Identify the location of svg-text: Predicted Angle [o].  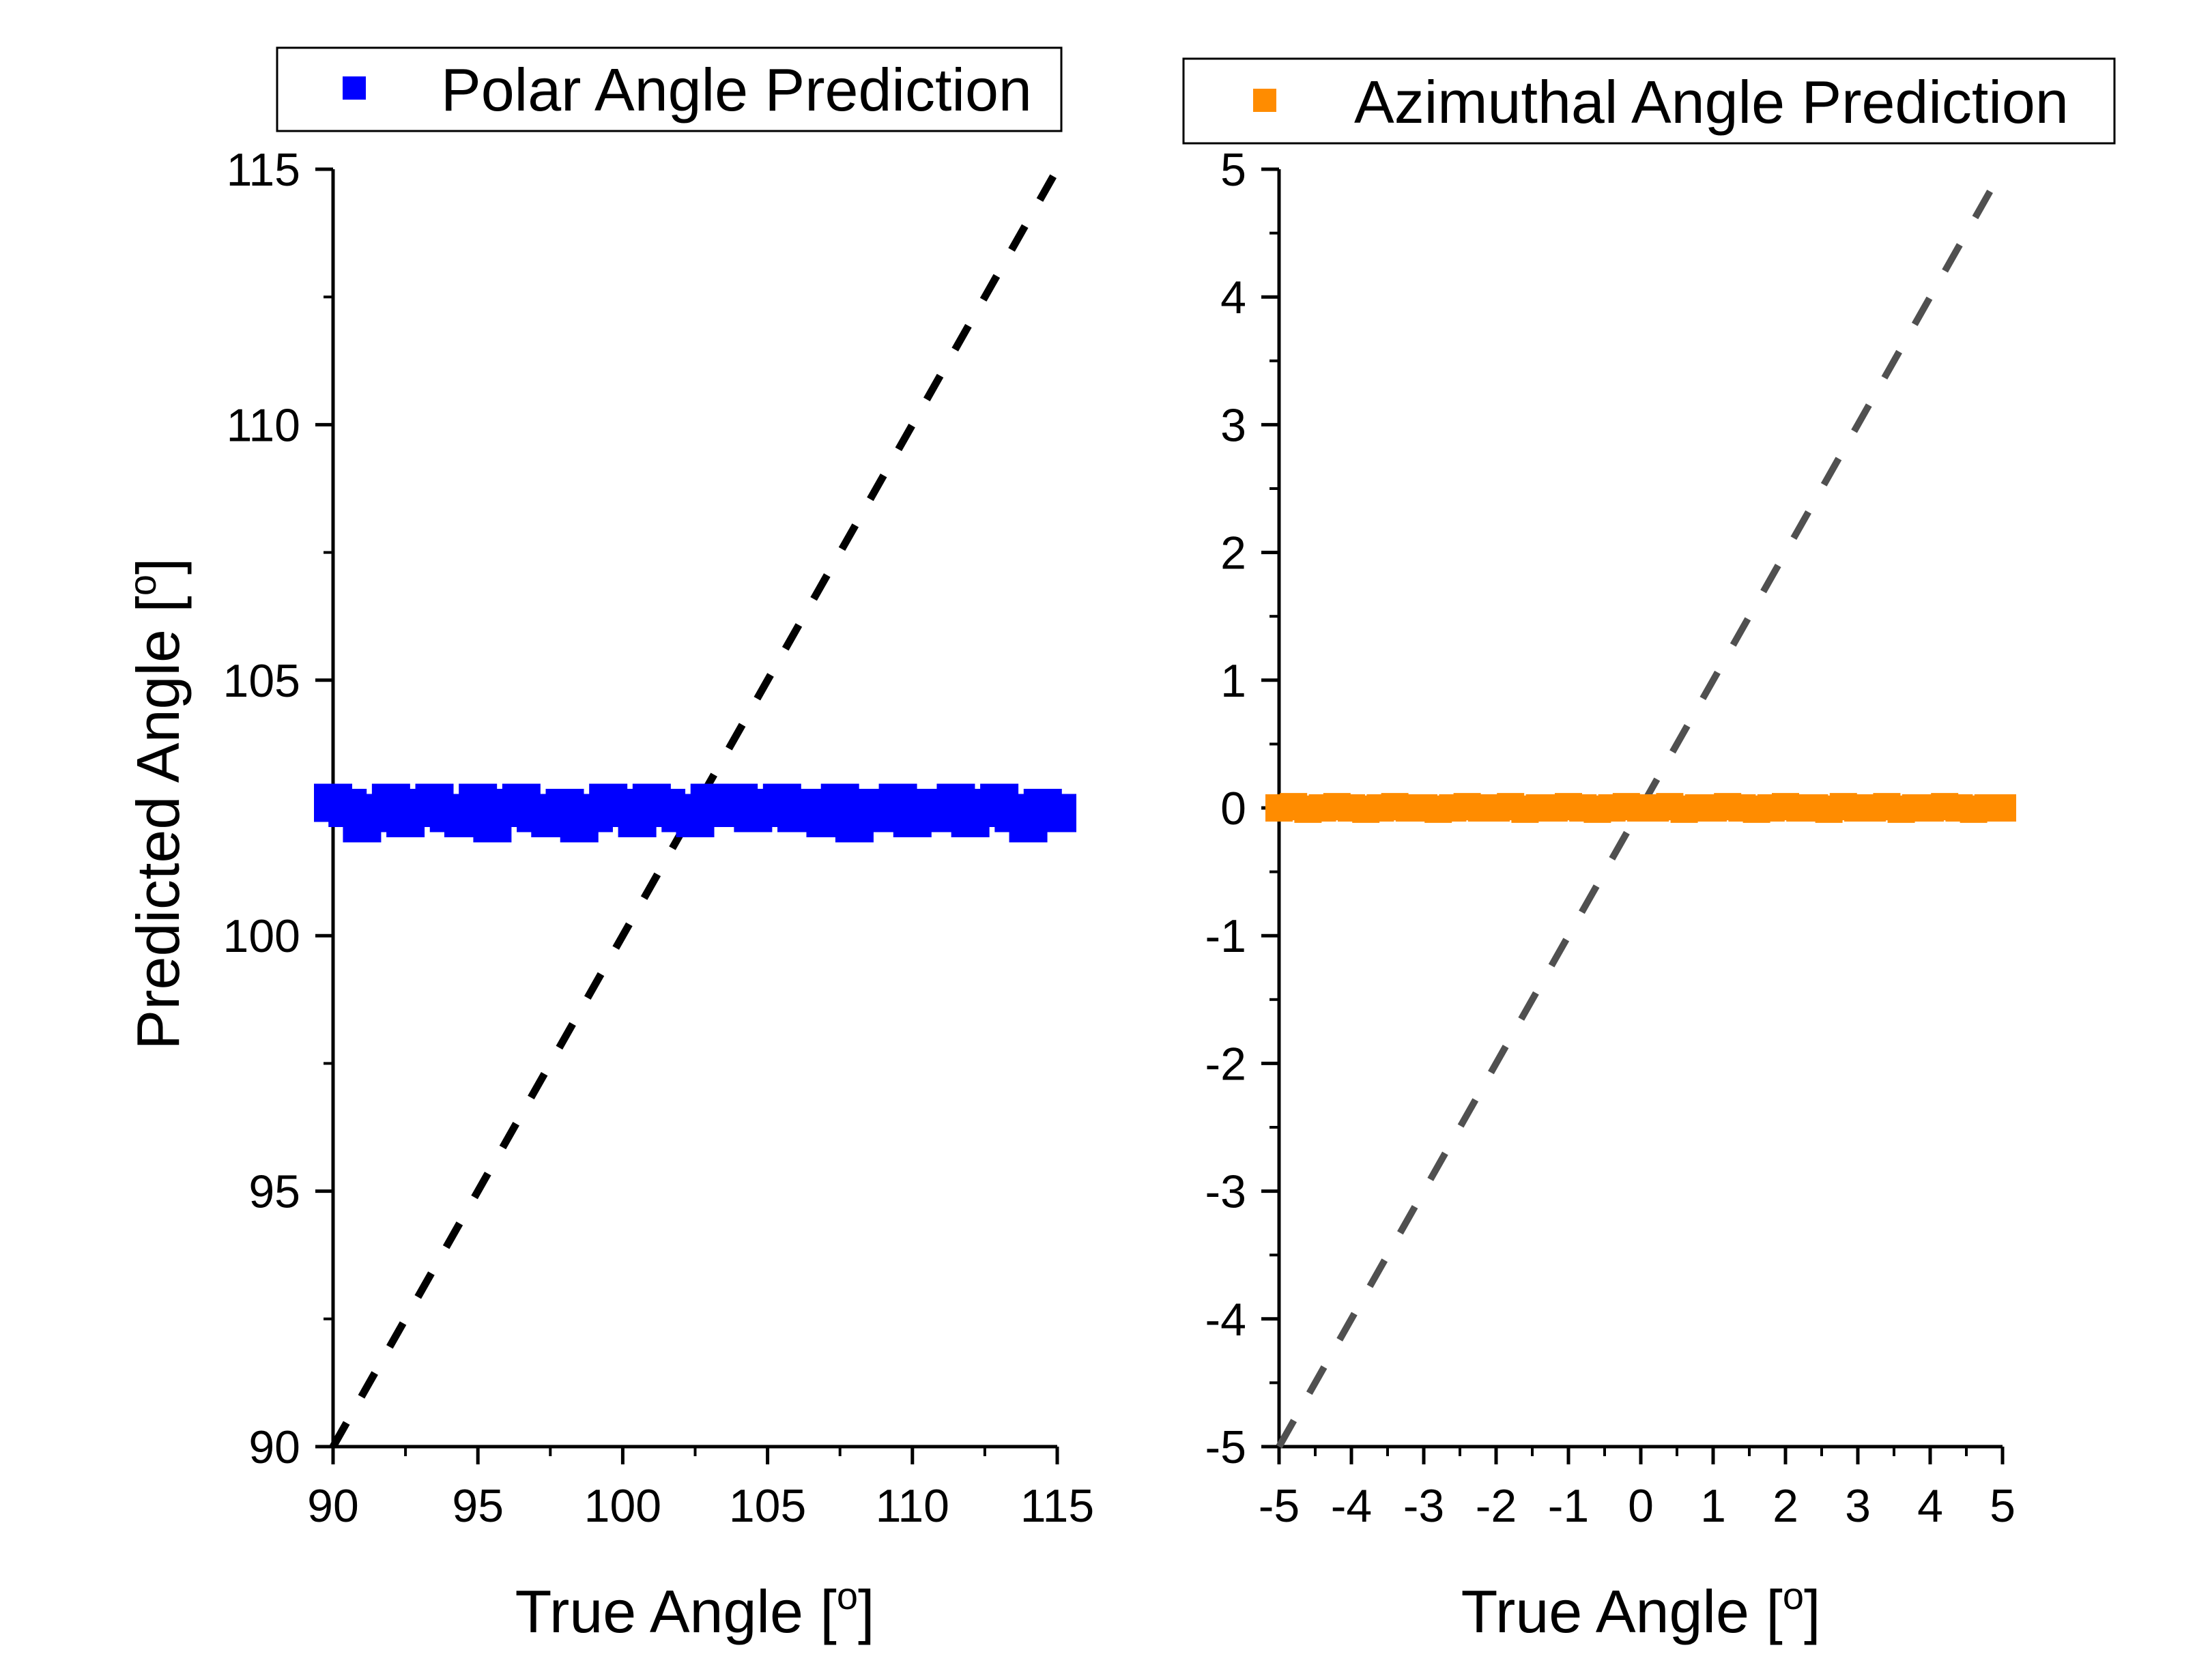
(156, 804).